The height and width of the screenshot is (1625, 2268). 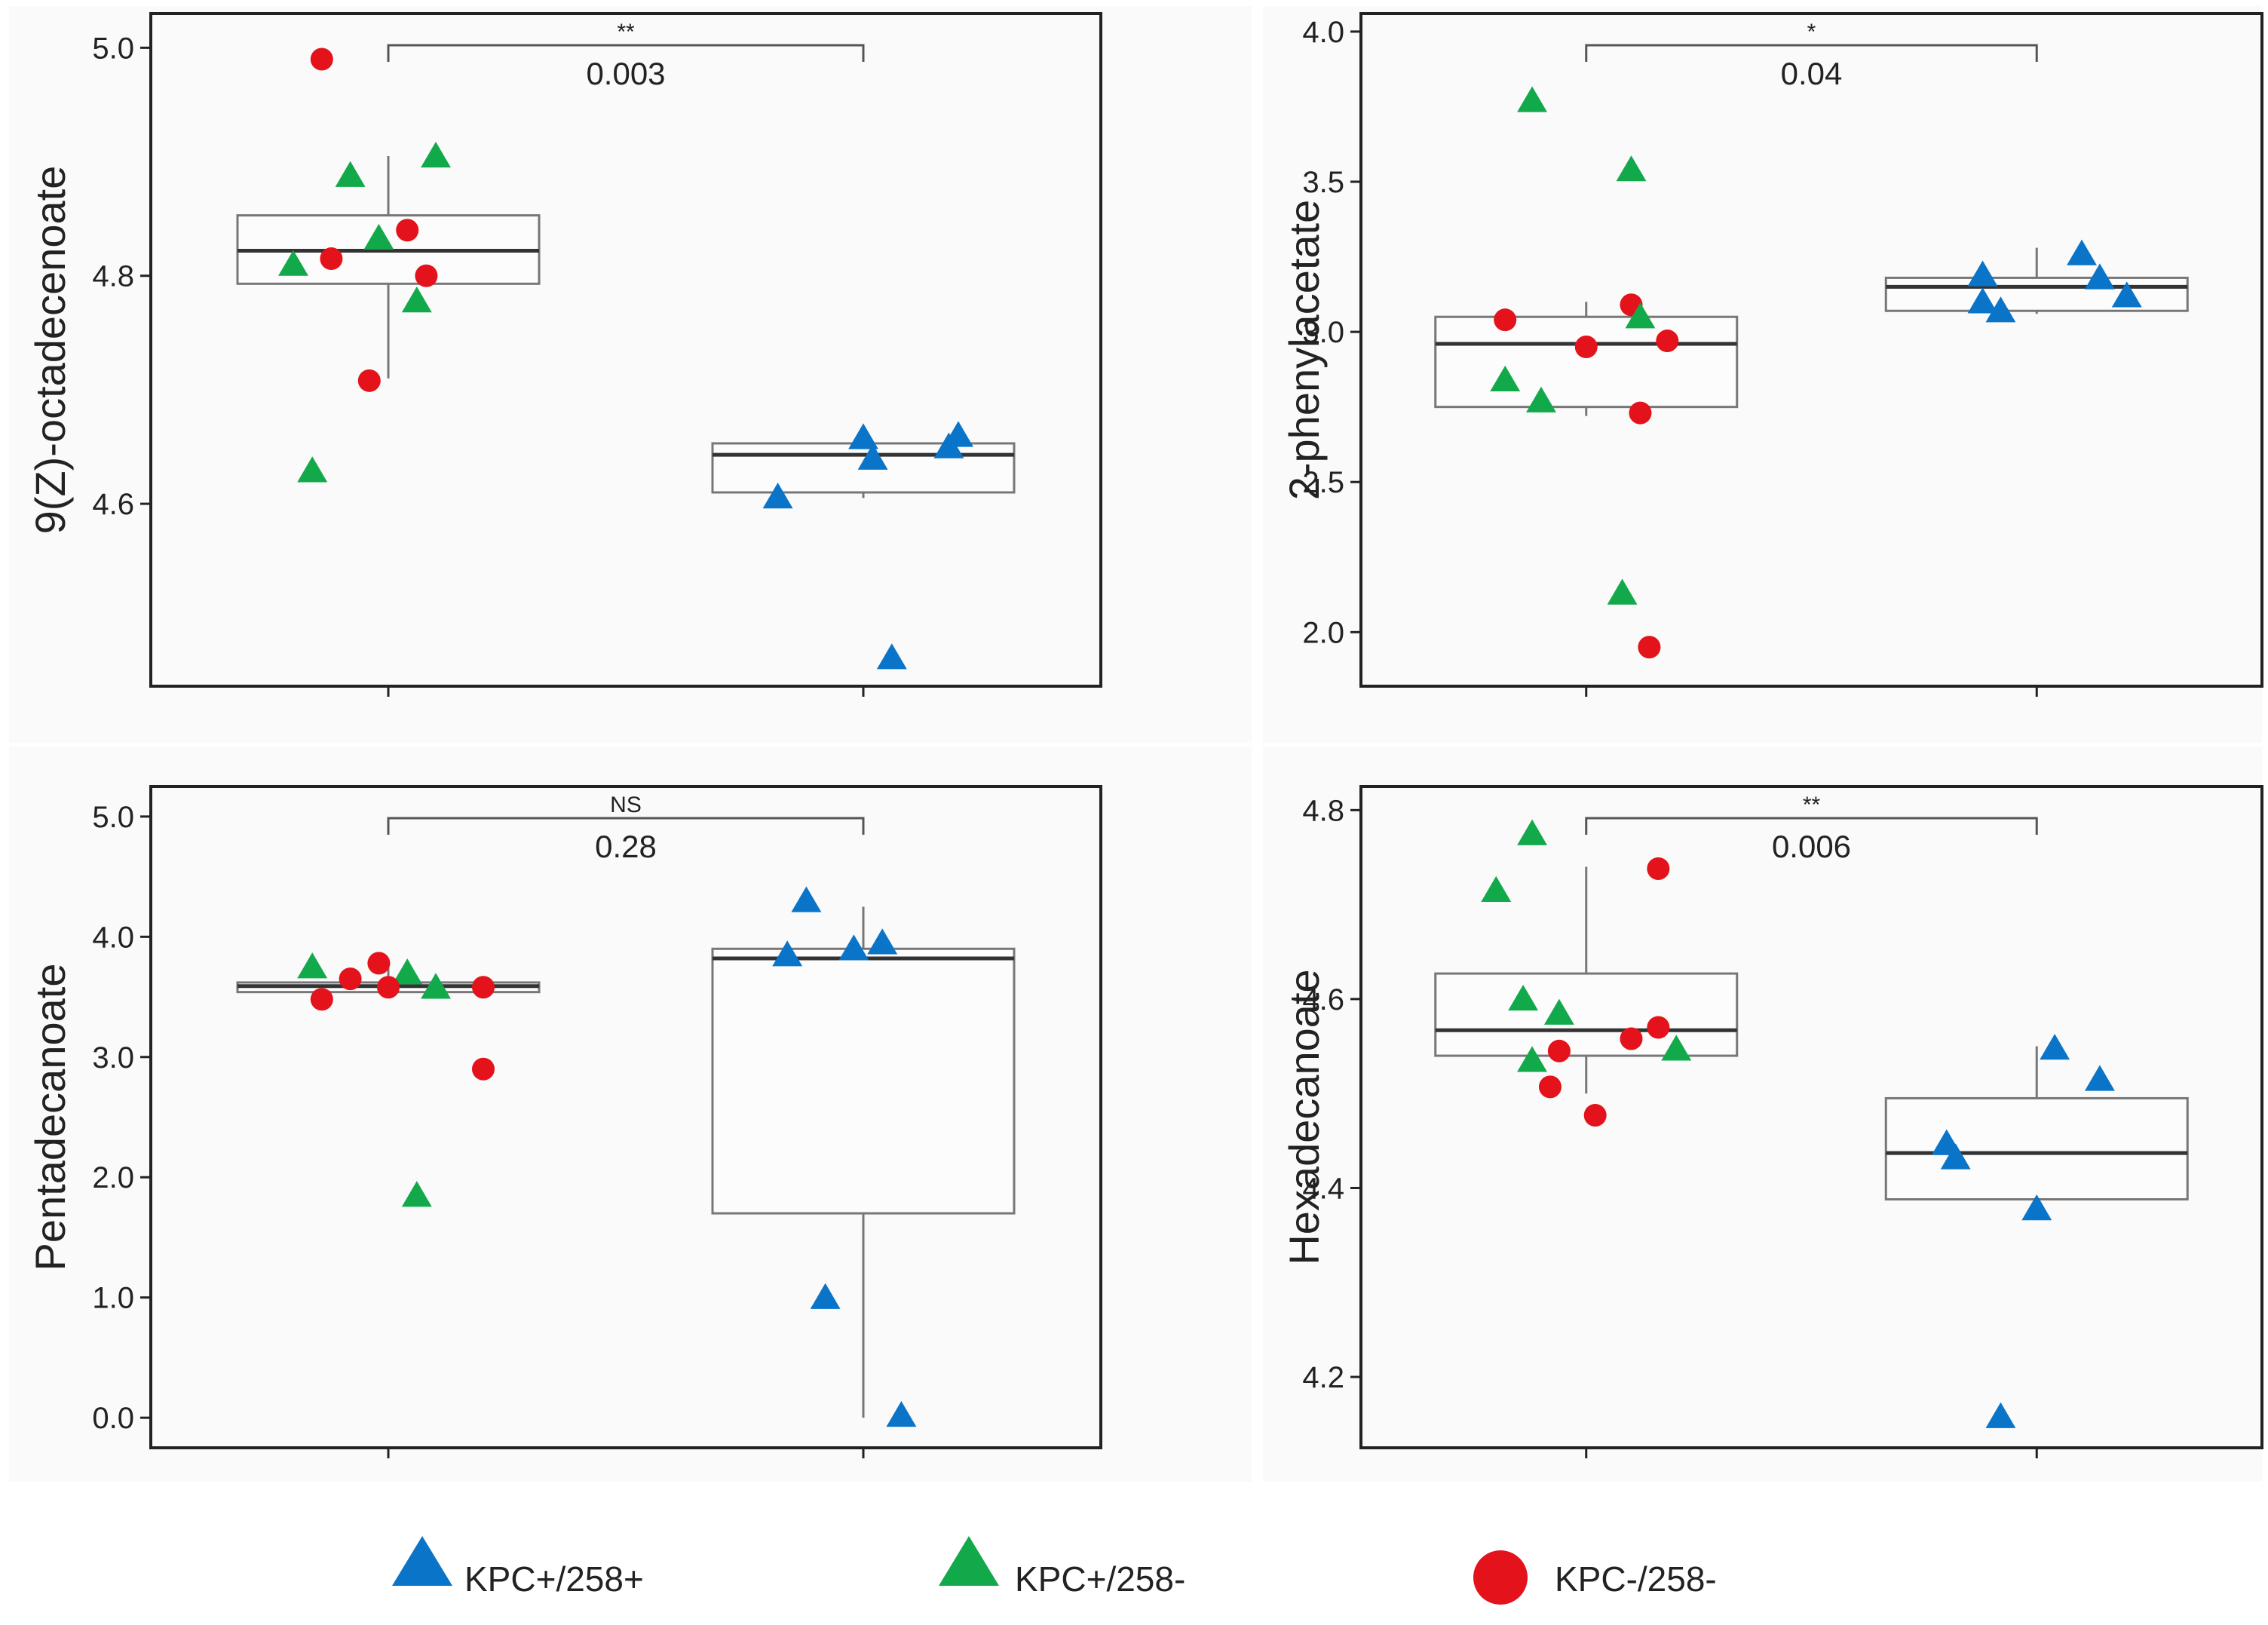 What do you see at coordinates (1100, 1579) in the screenshot?
I see `legend-label-kpc-pos-258-neg: KPC+/258-` at bounding box center [1100, 1579].